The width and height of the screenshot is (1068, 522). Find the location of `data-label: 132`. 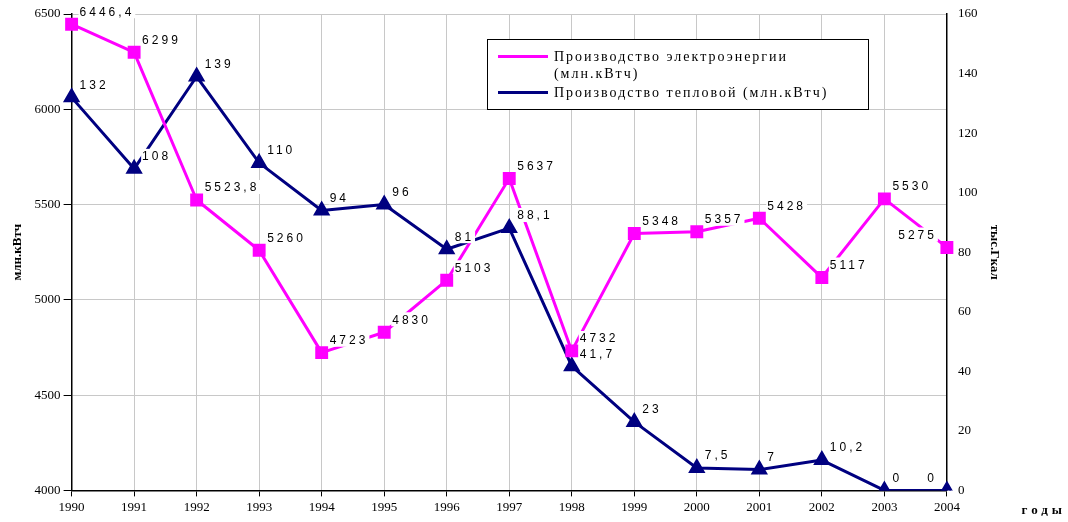

data-label: 132 is located at coordinates (94, 84).